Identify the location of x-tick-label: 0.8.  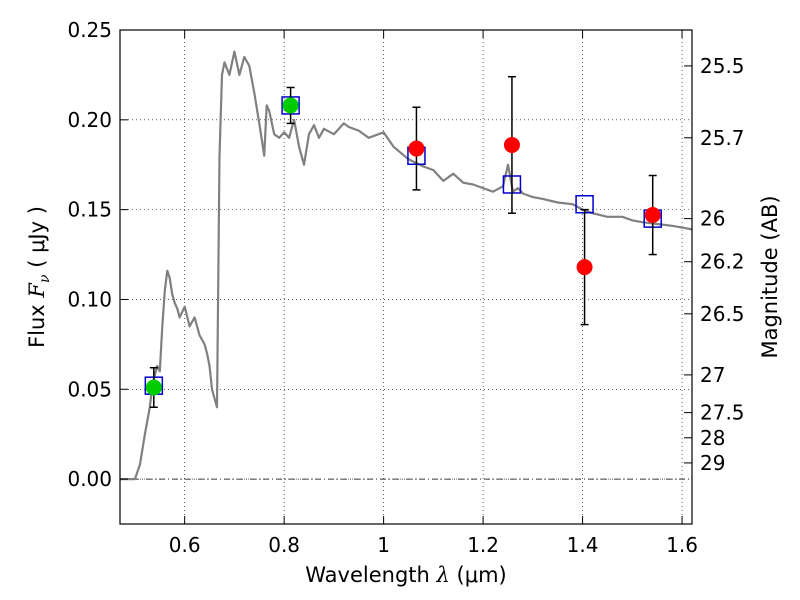
(284, 545).